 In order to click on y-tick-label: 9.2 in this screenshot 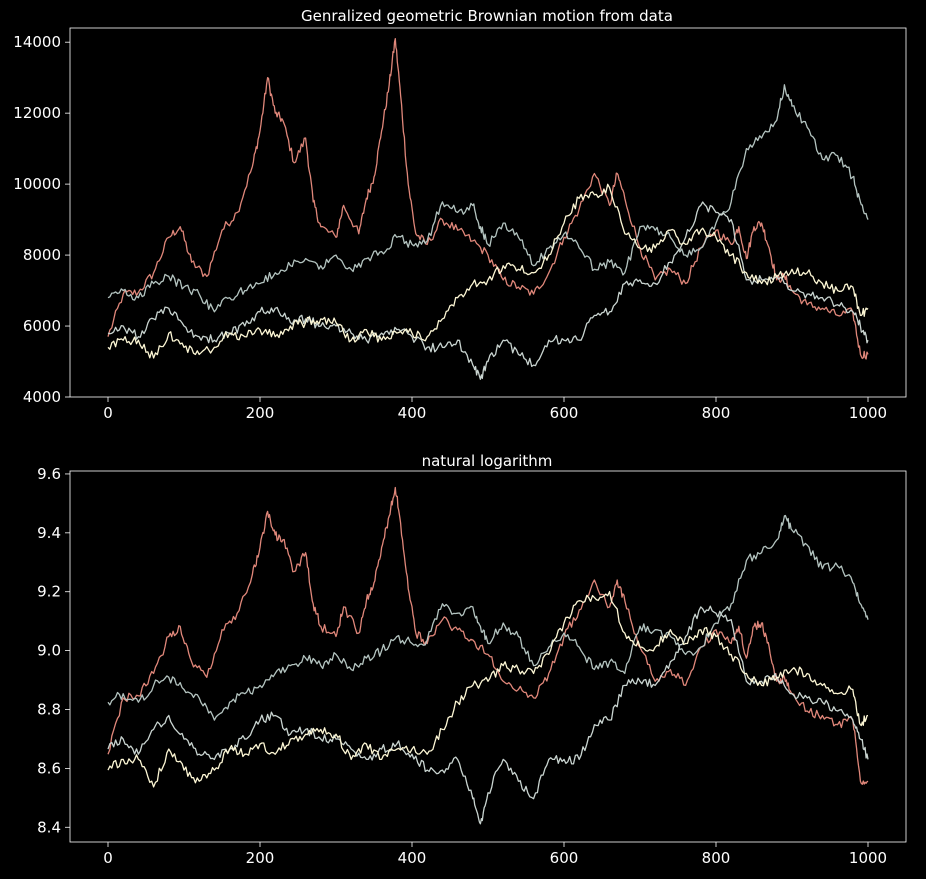, I will do `click(49, 592)`.